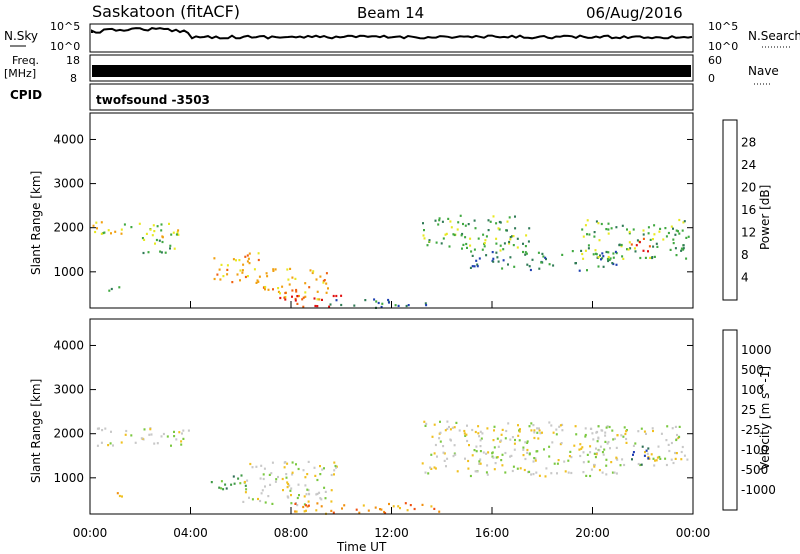 This screenshot has height=554, width=800. I want to click on site-title: Saskatoon (fitACF), so click(166, 11).